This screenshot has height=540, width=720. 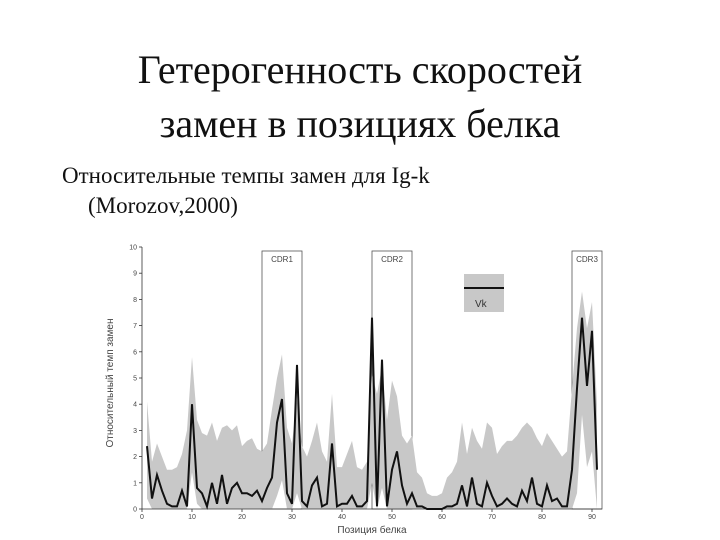 I want to click on x-axis-label: Позиция белка, so click(x=372, y=530).